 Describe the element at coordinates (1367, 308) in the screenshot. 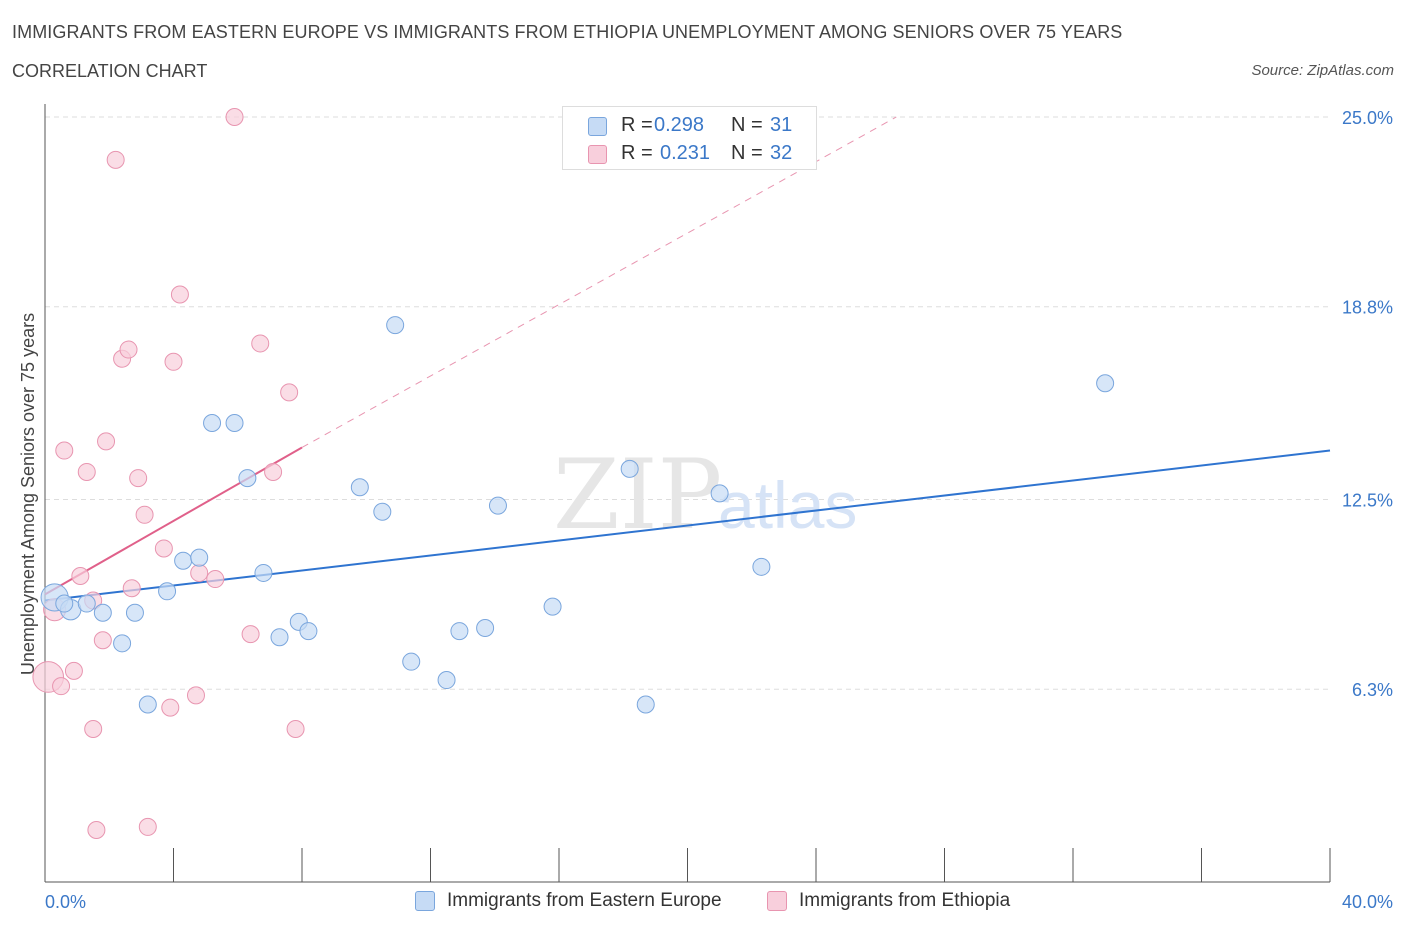

I see `y-tick-label: 18.8%` at that location.